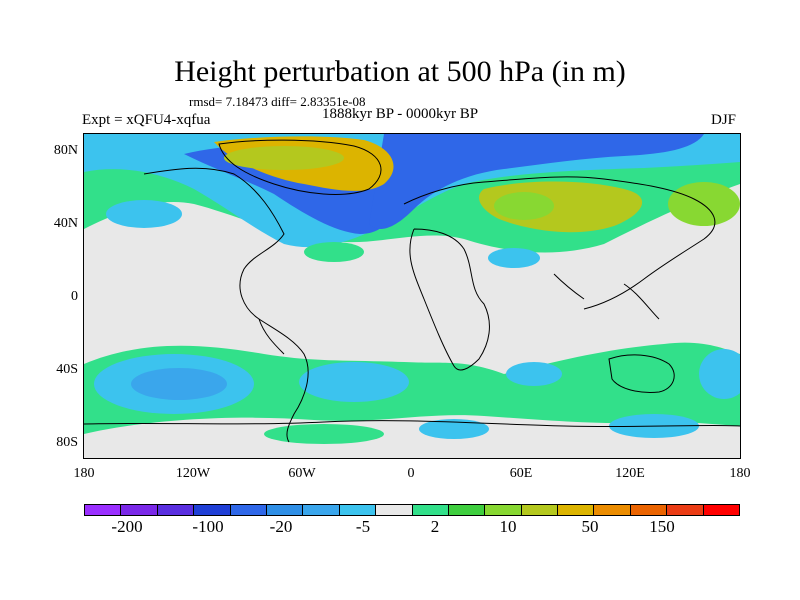 The width and height of the screenshot is (800, 600). What do you see at coordinates (590, 526) in the screenshot?
I see `colorbar-label: 50` at bounding box center [590, 526].